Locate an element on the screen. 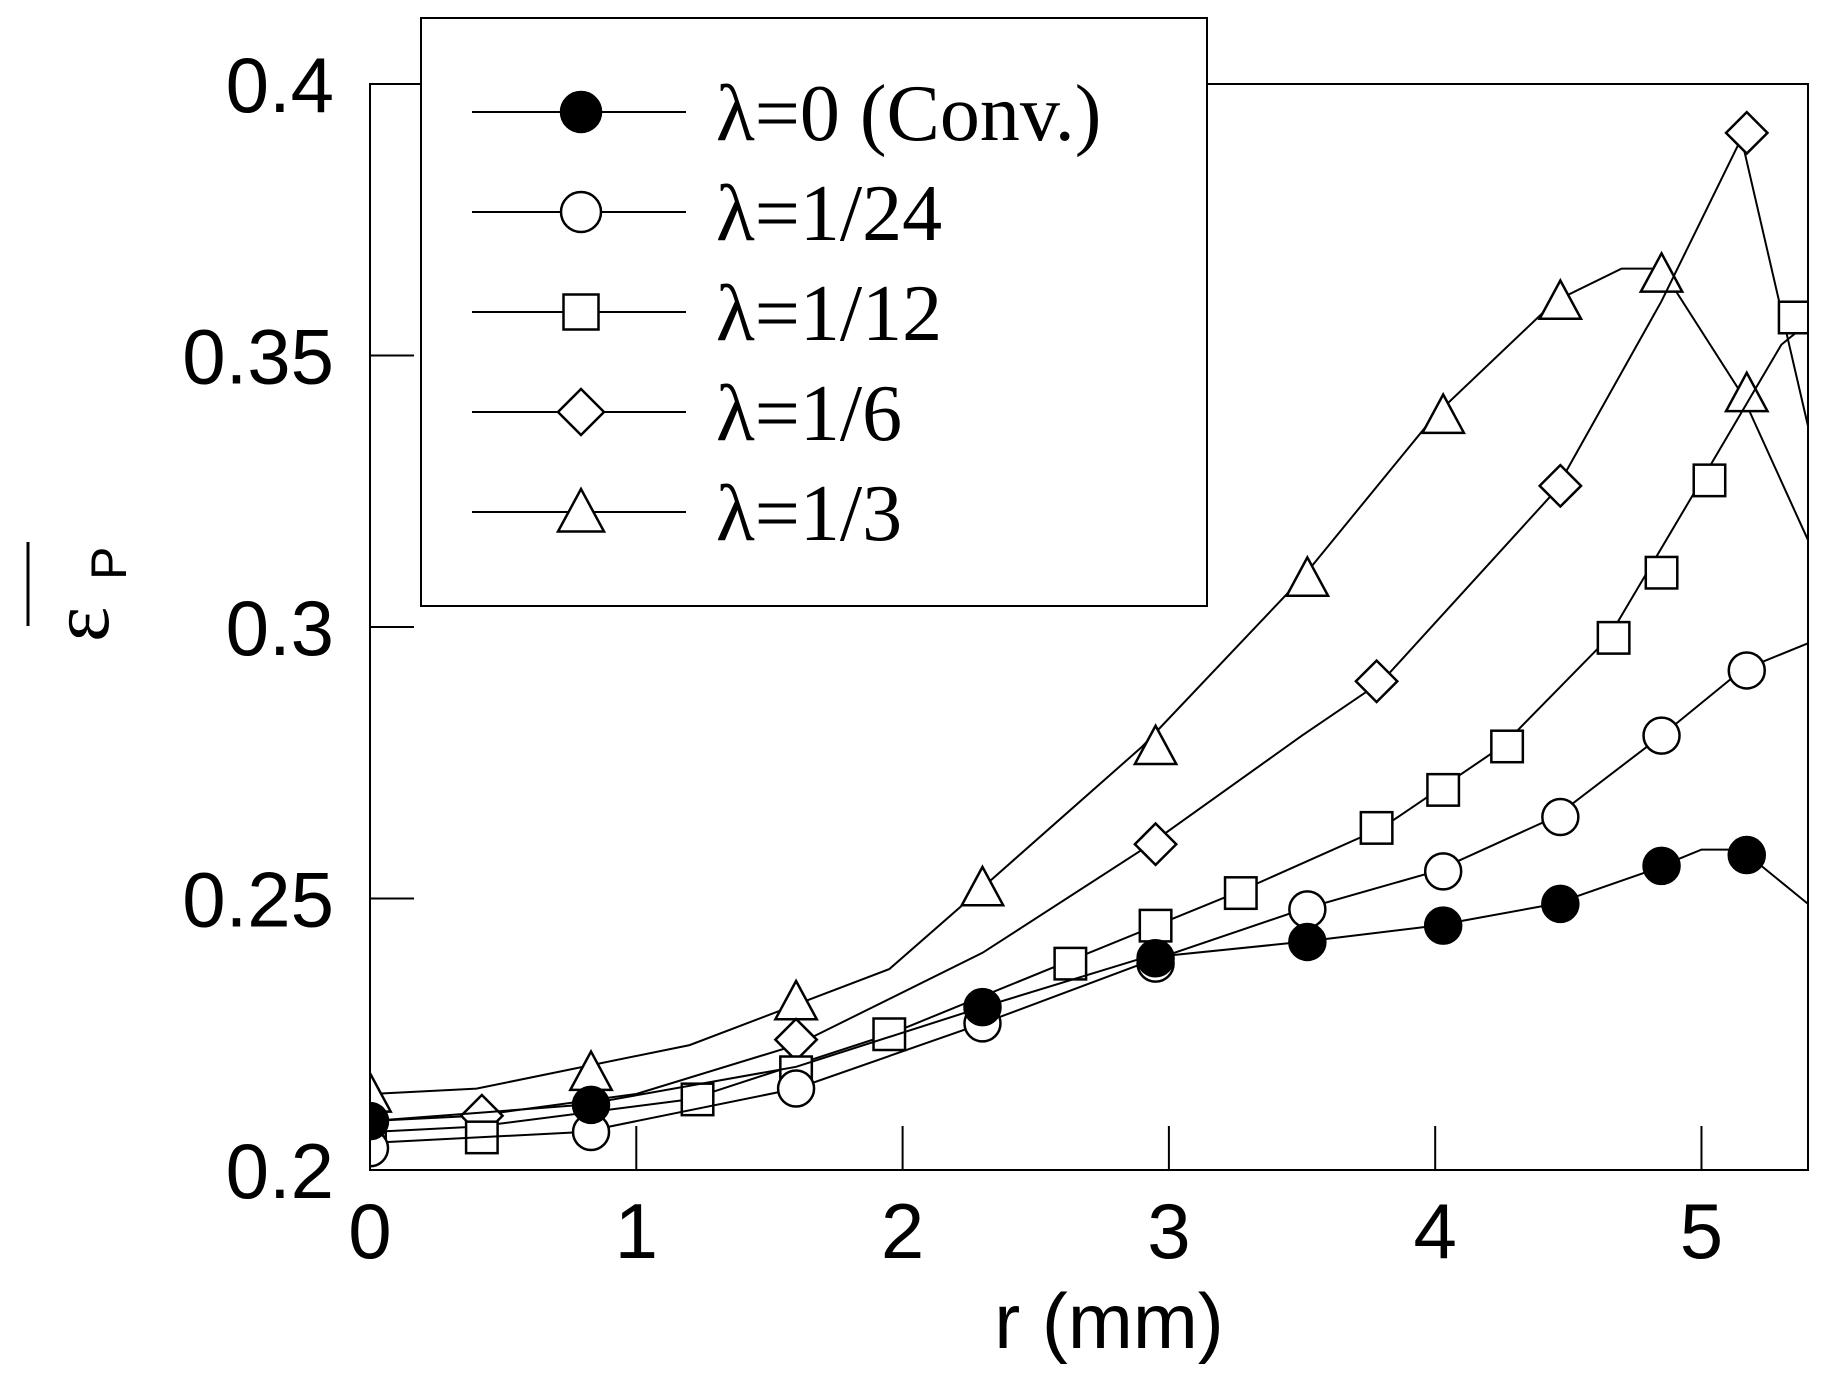 This screenshot has height=1381, width=1832. x-tick-label: 4 is located at coordinates (1434, 1231).